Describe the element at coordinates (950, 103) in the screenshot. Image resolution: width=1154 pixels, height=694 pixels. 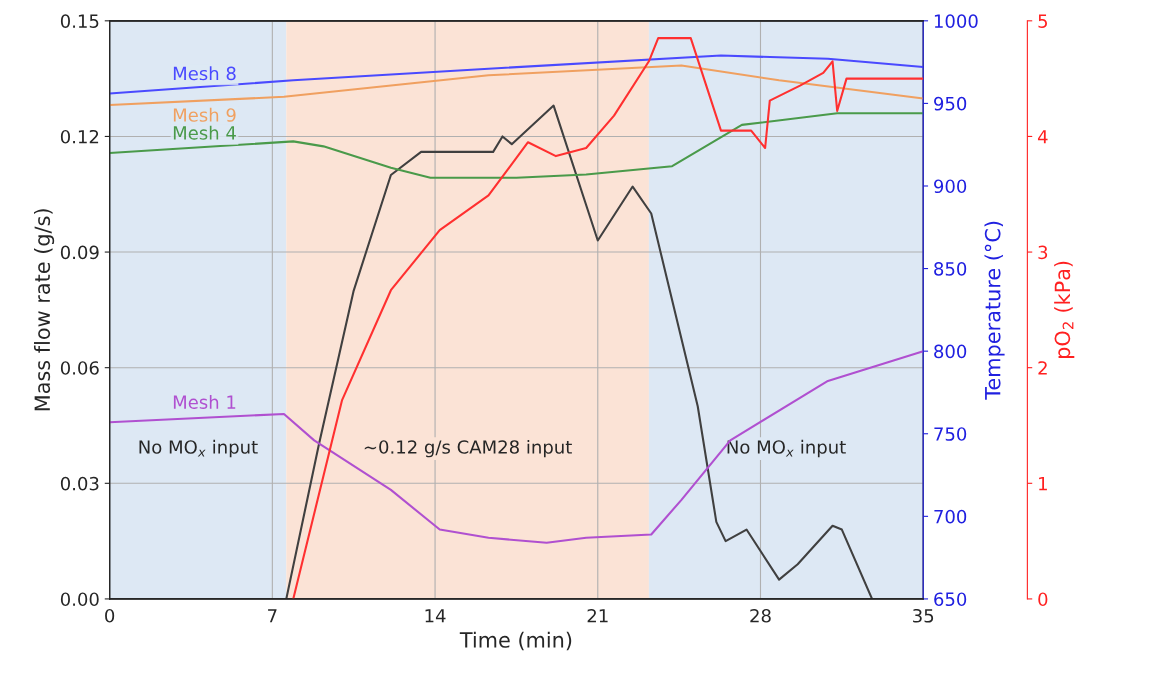
I see `y2-tick-label: 950` at that location.